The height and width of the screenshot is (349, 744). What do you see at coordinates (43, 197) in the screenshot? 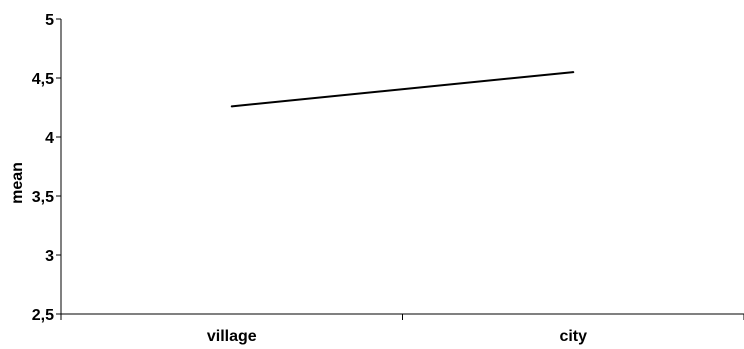
I see `y-tick-label: 3,5` at bounding box center [43, 197].